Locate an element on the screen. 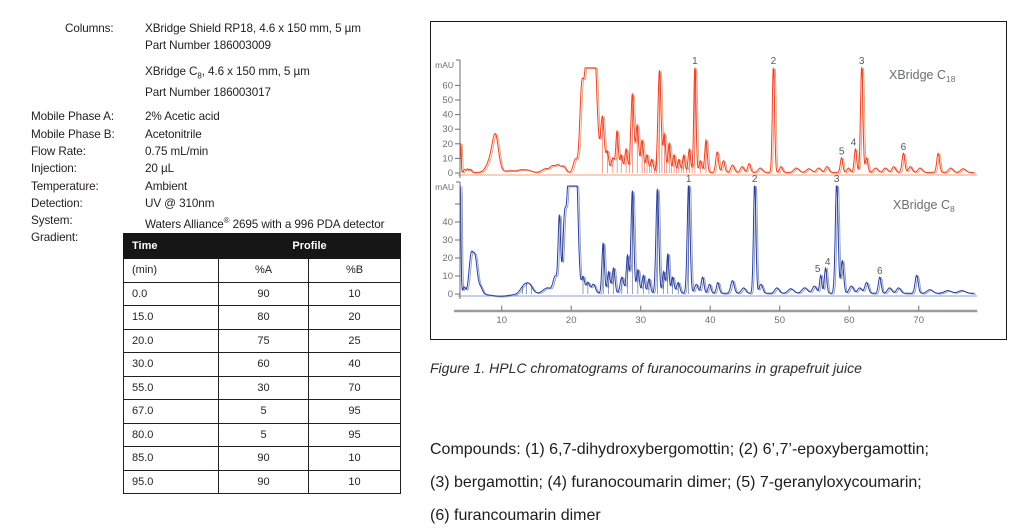 This screenshot has width=1011, height=532. gradient-time-cell: 20.0 is located at coordinates (171, 340).